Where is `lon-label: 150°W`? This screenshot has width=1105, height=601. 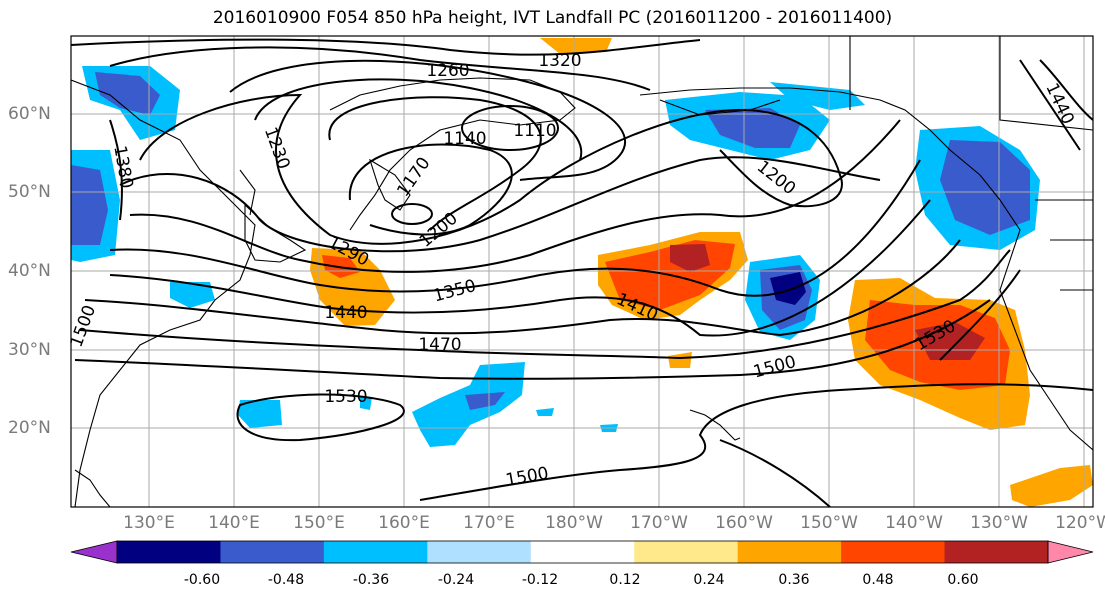 lon-label: 150°W is located at coordinates (829, 523).